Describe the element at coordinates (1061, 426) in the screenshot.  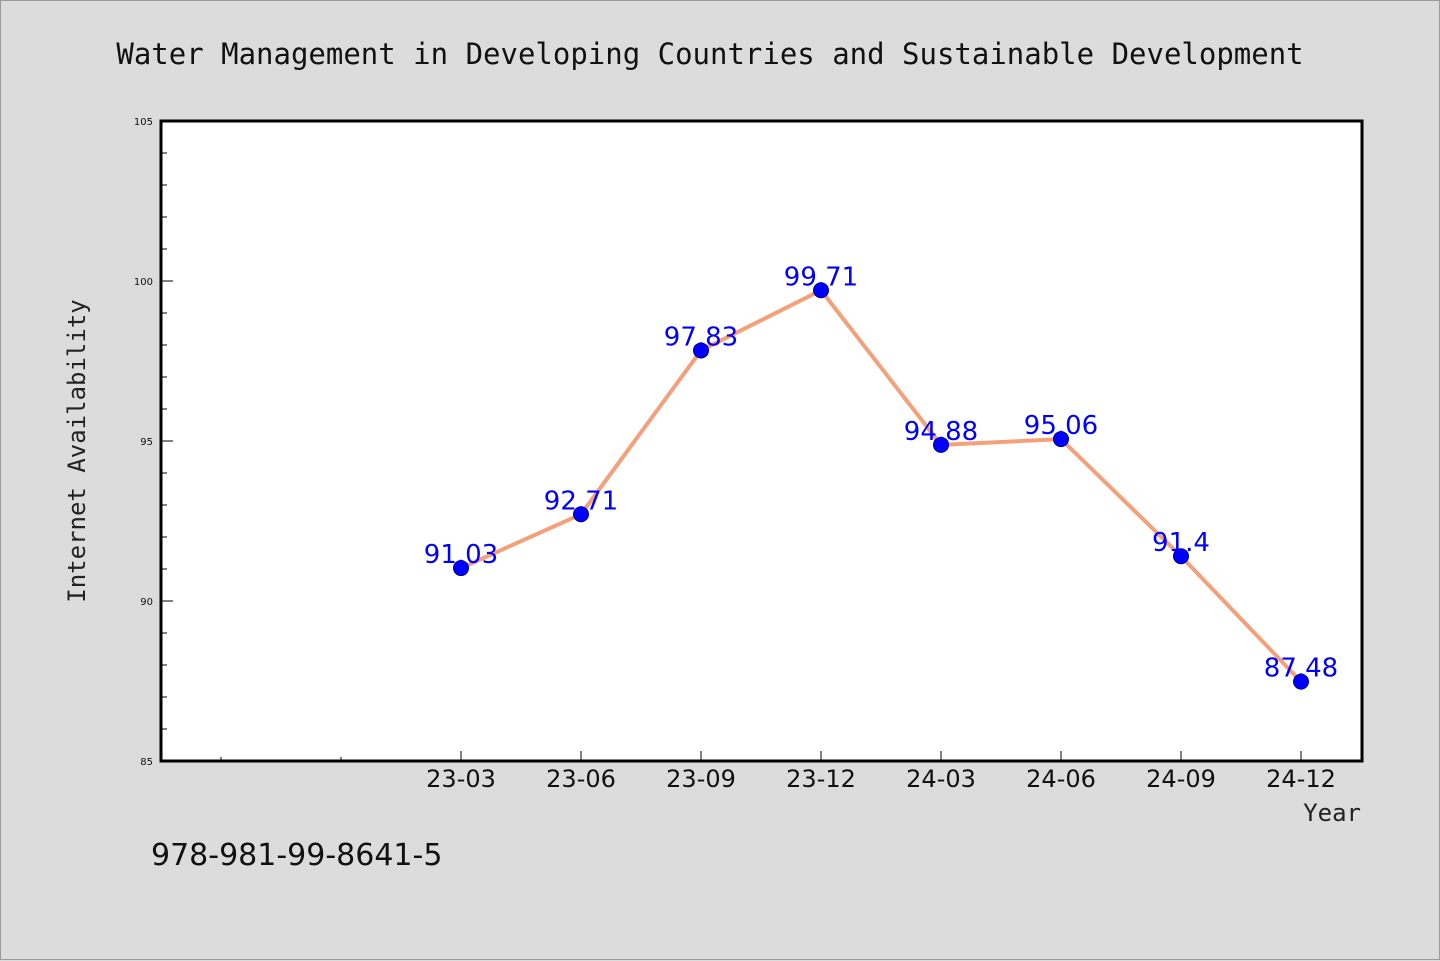
I see `data-value-label: 95.06` at that location.